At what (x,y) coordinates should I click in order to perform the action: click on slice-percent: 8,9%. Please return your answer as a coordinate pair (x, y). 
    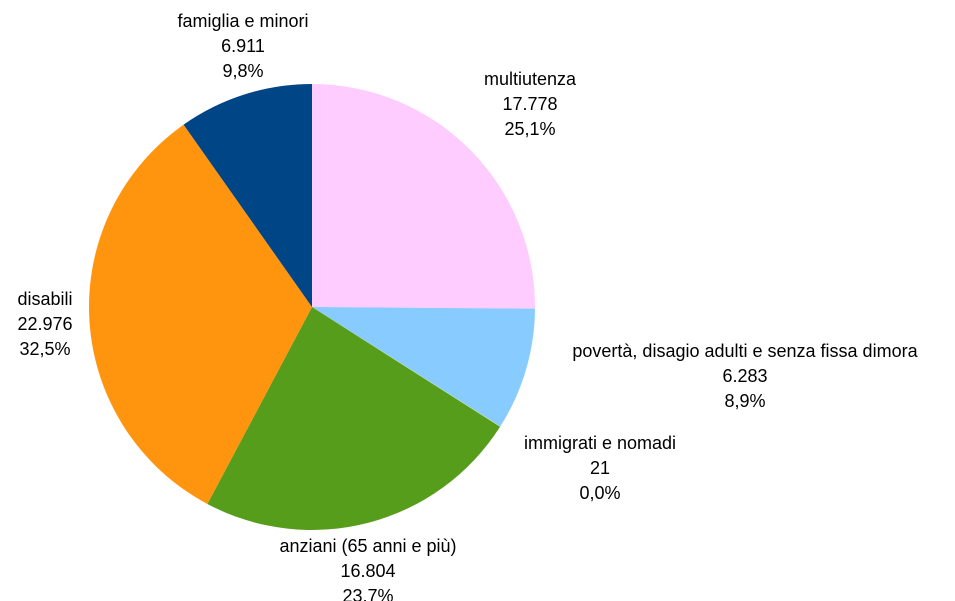
    Looking at the image, I should click on (744, 401).